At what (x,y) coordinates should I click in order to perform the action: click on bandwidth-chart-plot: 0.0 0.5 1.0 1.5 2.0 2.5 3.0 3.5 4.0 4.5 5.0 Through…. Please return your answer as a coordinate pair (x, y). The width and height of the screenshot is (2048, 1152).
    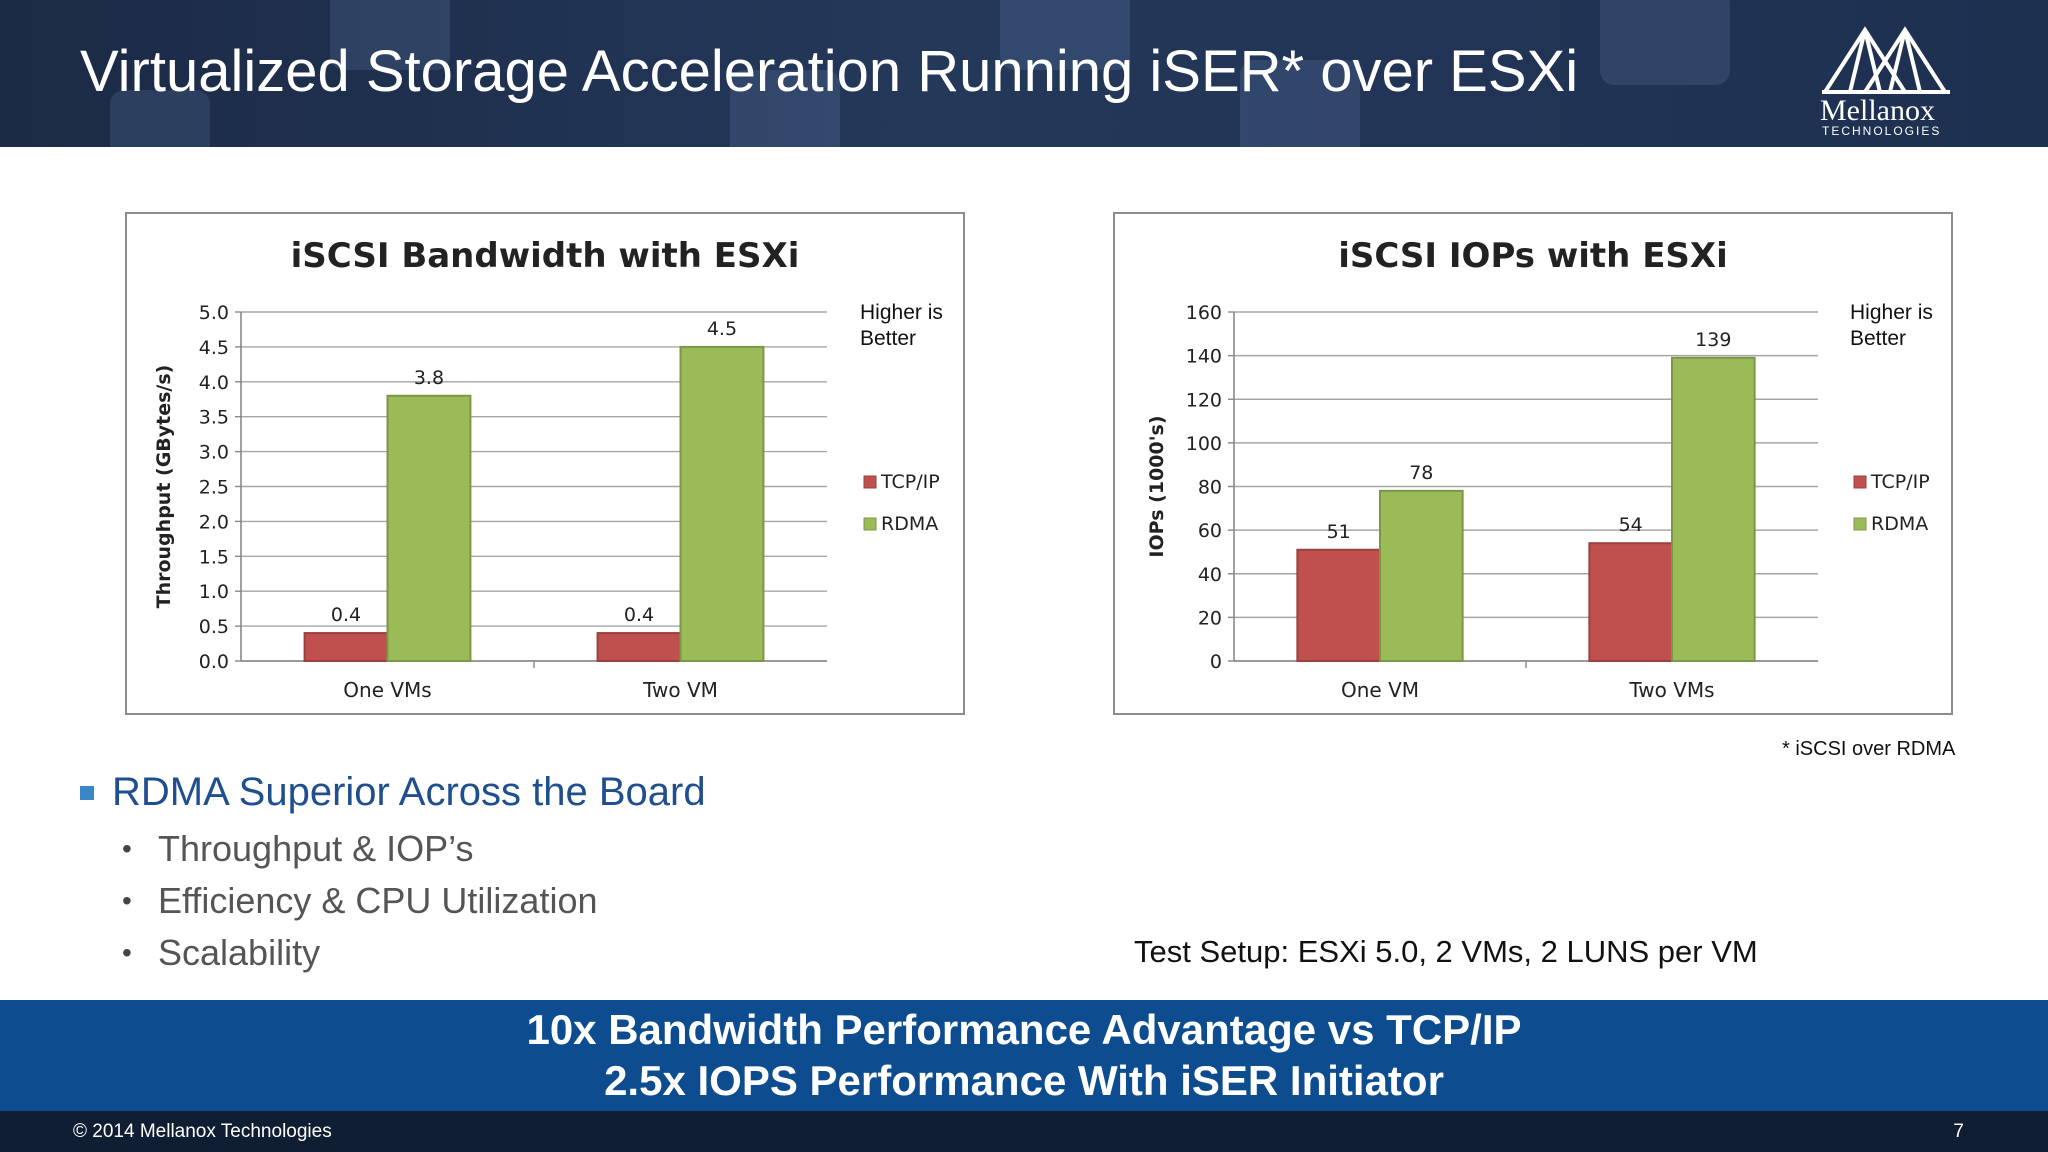
    Looking at the image, I should click on (546, 502).